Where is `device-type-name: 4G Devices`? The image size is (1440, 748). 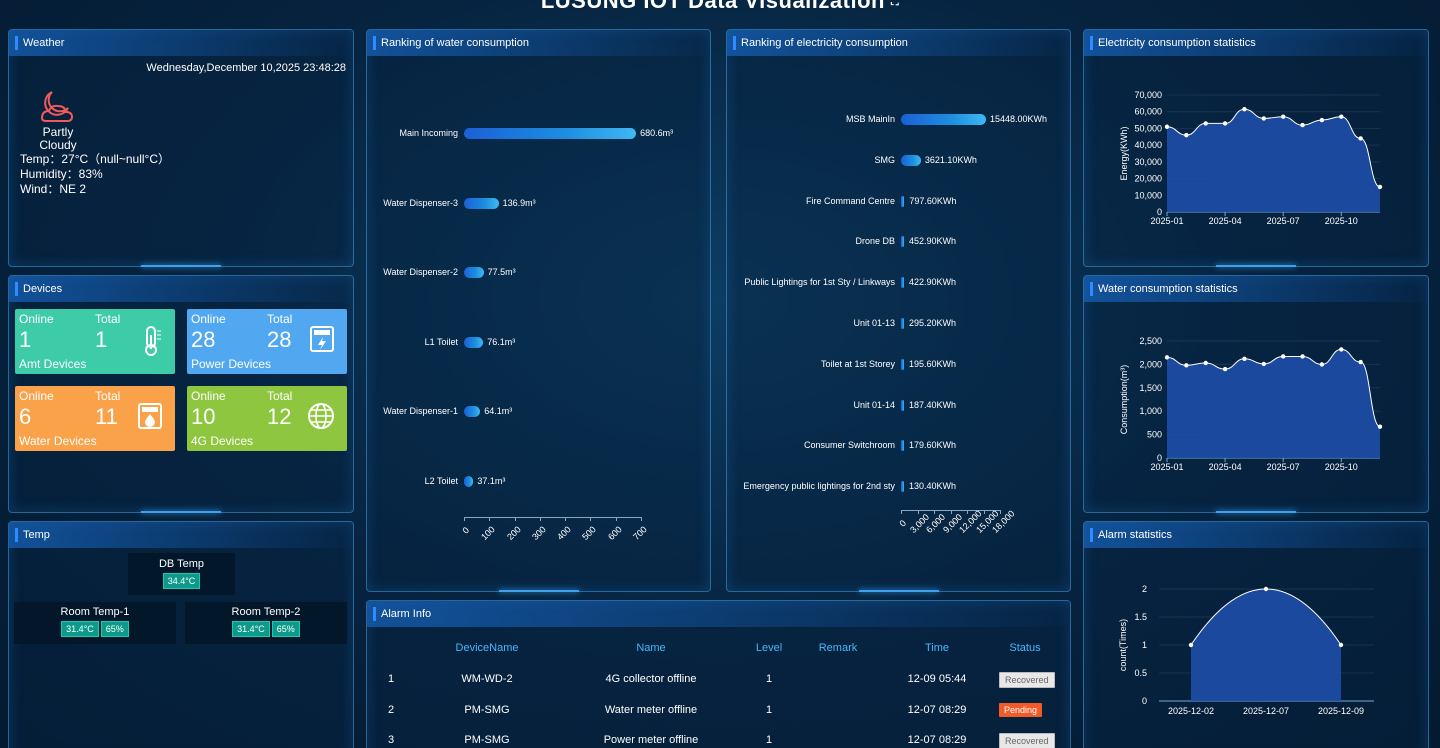 device-type-name: 4G Devices is located at coordinates (222, 441).